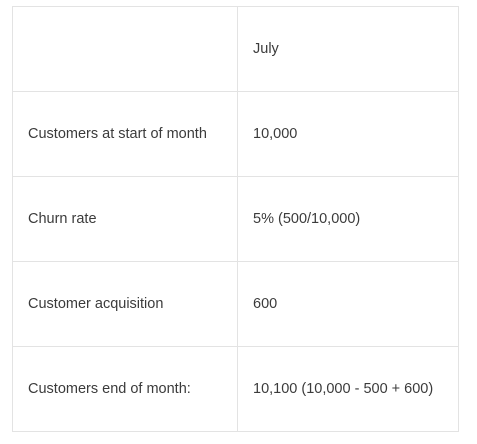 Image resolution: width=477 pixels, height=444 pixels. I want to click on row-value: 600, so click(348, 304).